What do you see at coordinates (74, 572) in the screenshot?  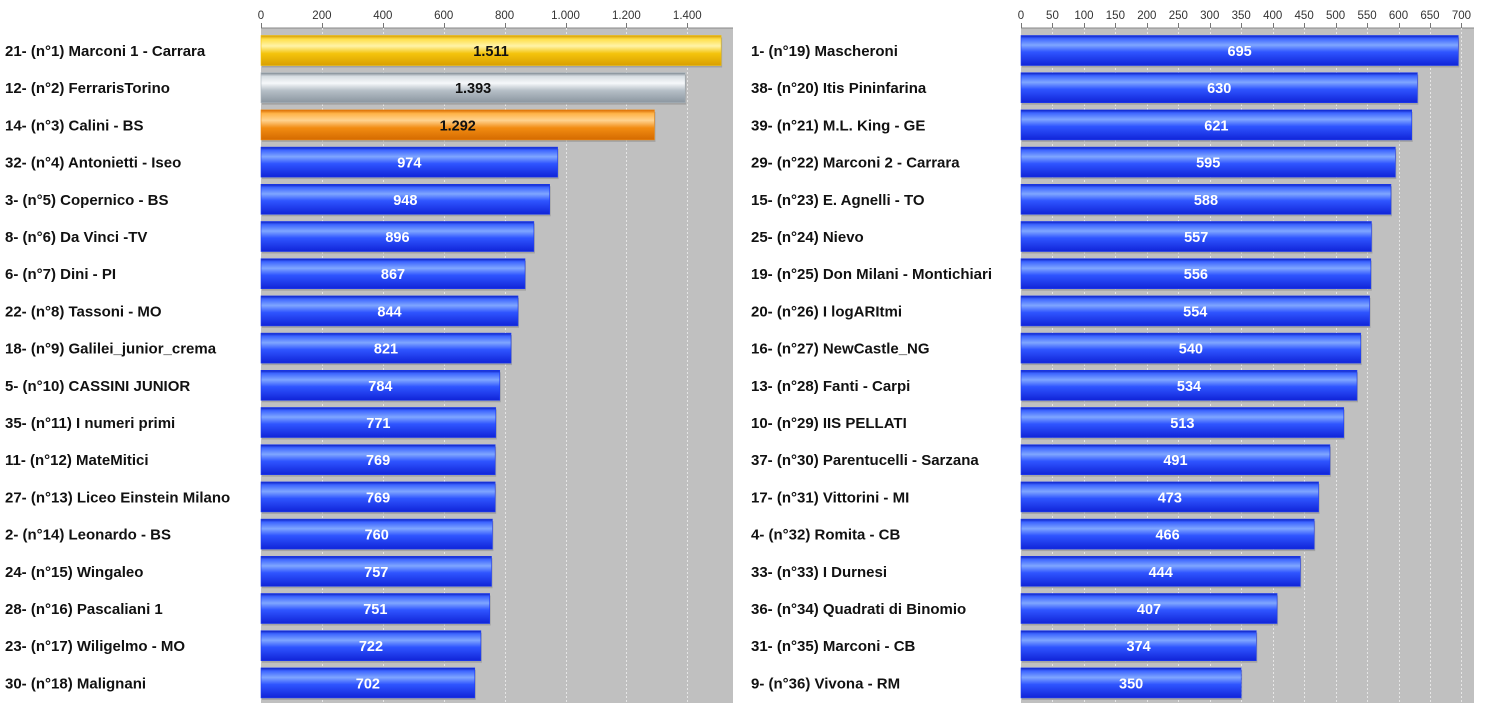 I see `category-label: 24- (n°15) Wingaleo` at bounding box center [74, 572].